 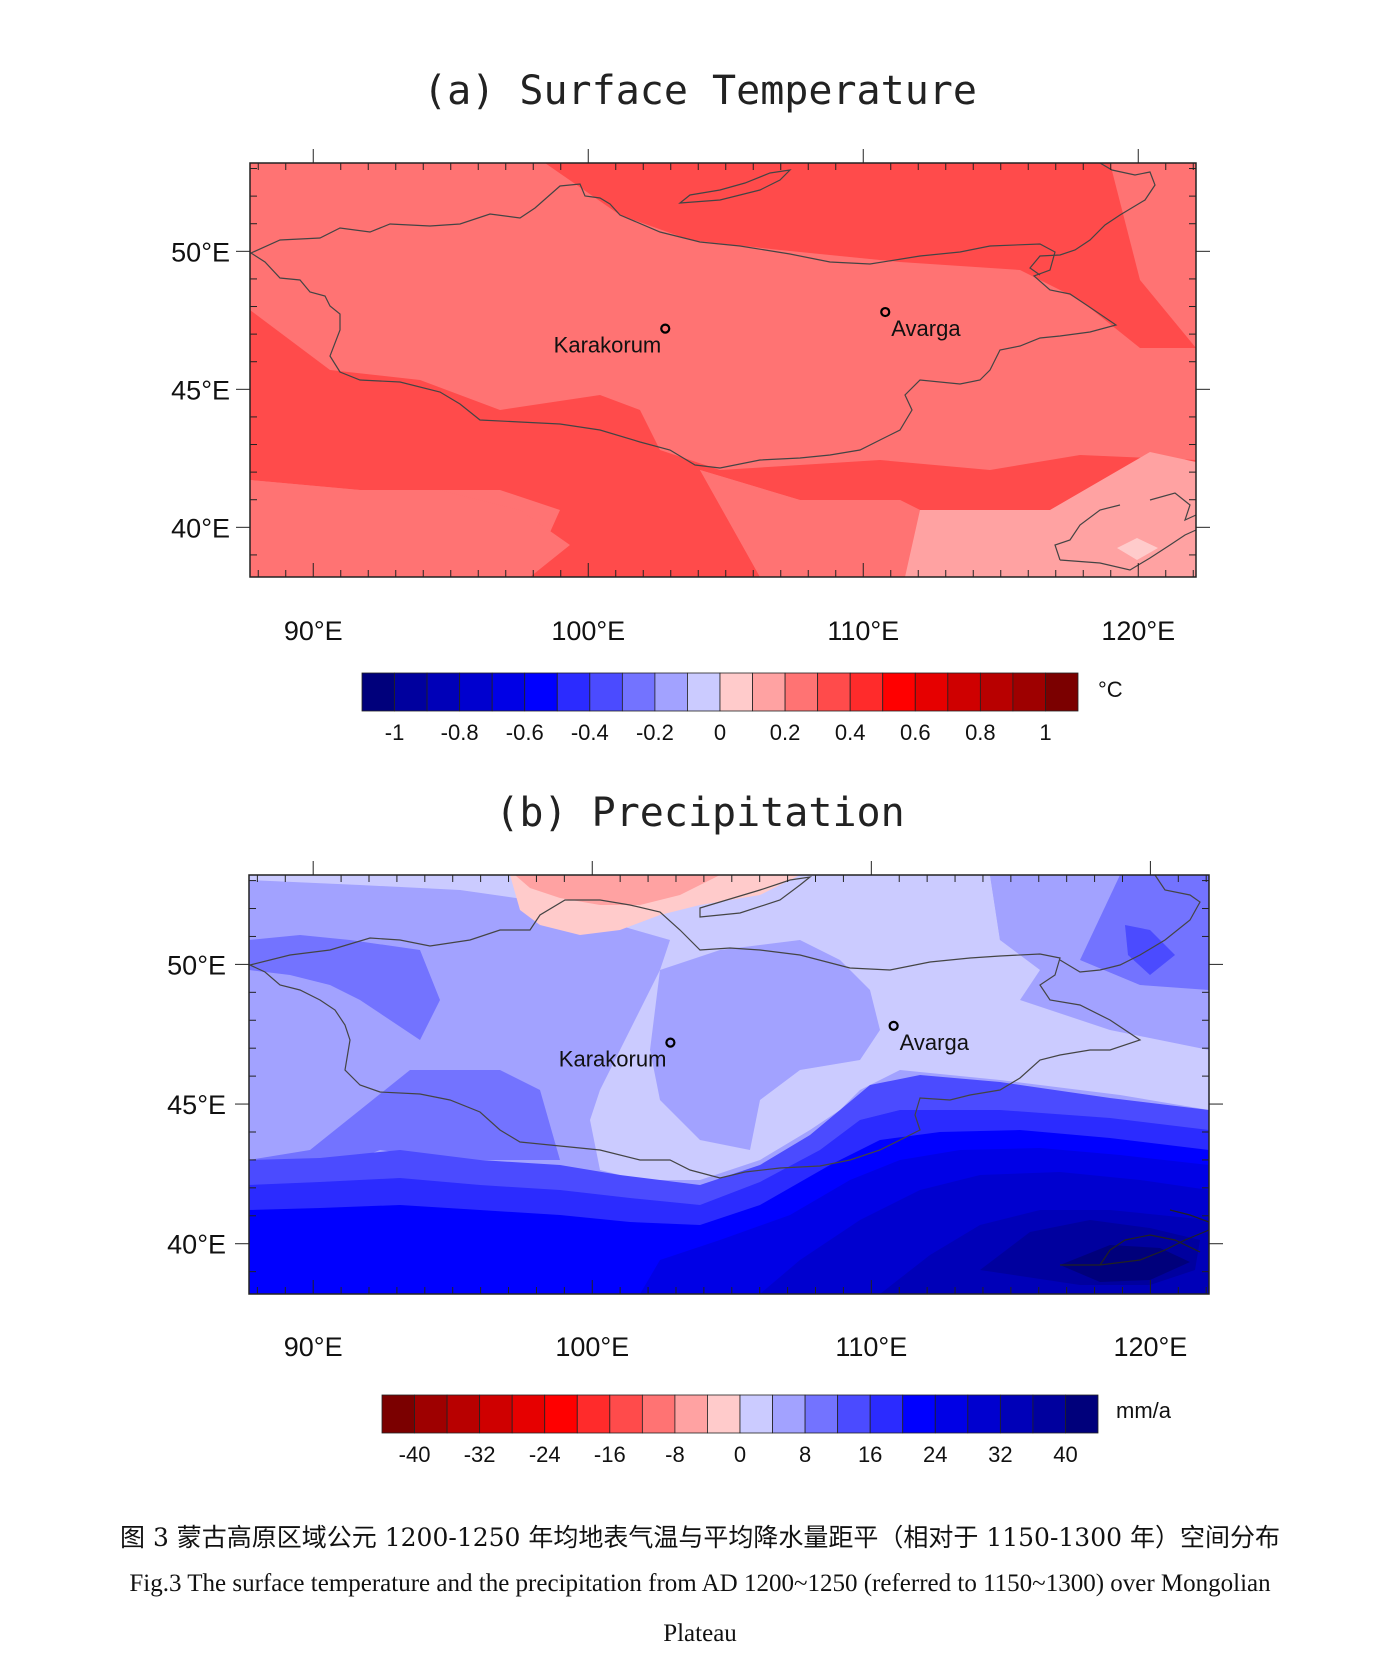 I want to click on x-tick-label: 120°E, so click(x=1150, y=1347).